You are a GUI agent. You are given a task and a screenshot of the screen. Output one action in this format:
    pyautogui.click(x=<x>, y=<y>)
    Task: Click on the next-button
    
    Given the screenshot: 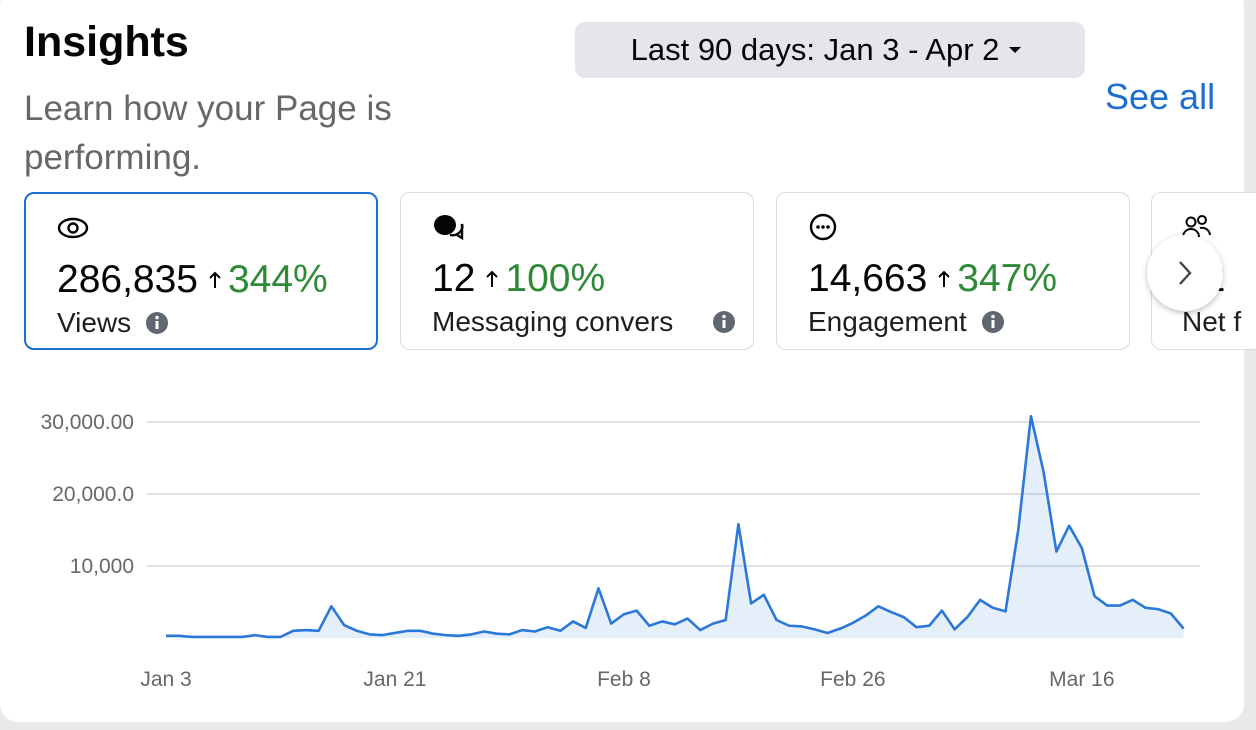 What is the action you would take?
    pyautogui.click(x=1185, y=273)
    